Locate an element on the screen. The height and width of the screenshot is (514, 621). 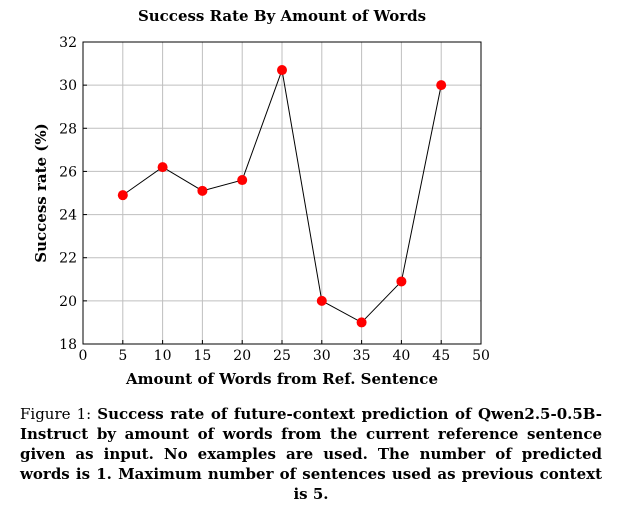
y-tick-label: 32 is located at coordinates (68, 43).